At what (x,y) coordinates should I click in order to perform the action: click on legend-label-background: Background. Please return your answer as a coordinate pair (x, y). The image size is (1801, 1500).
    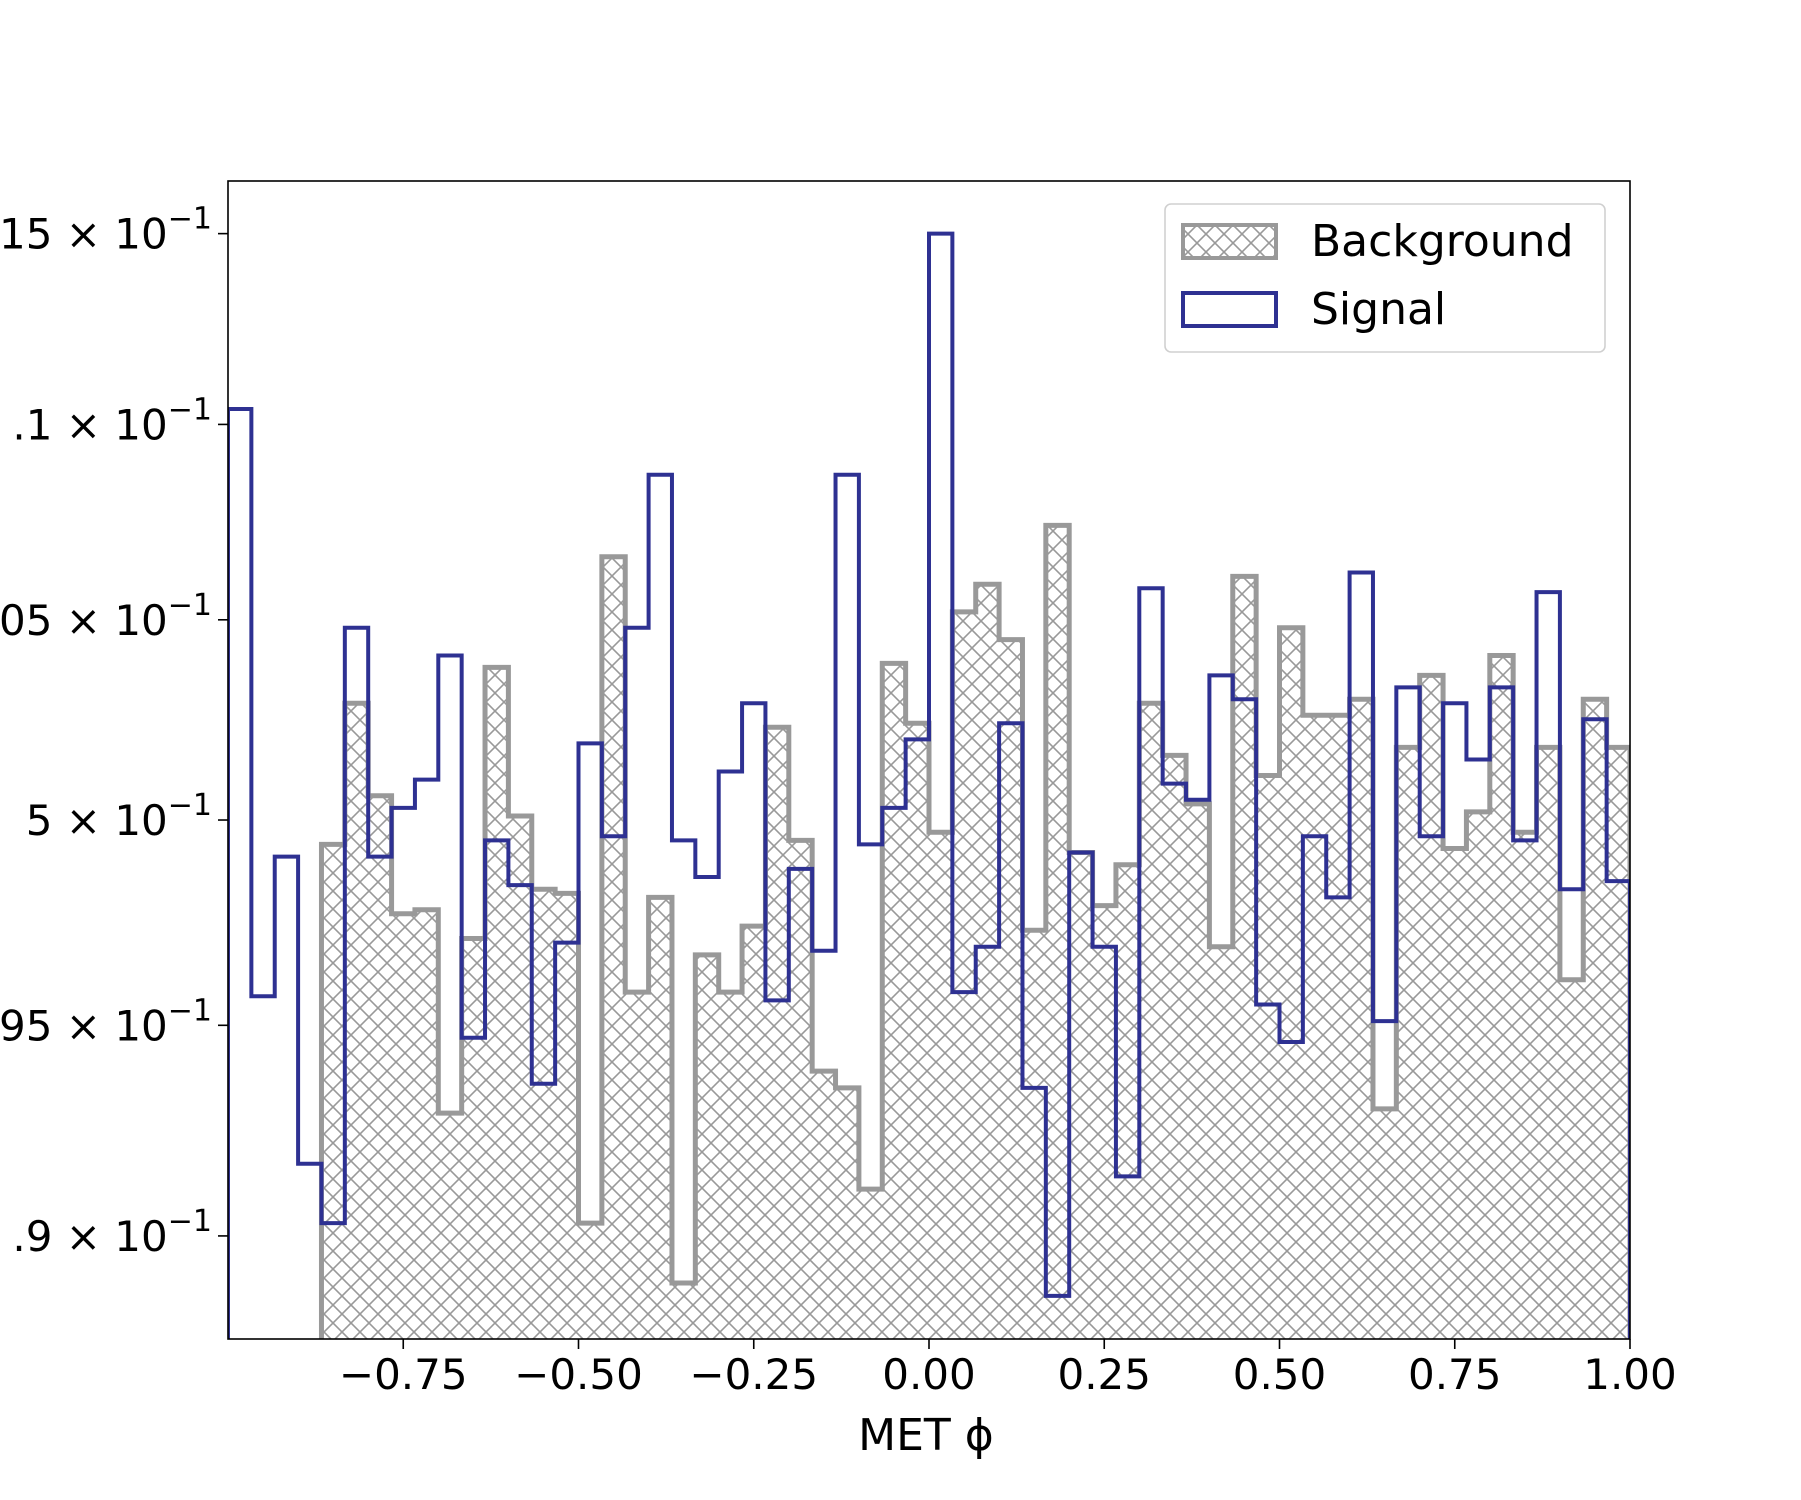
    Looking at the image, I should click on (1442, 241).